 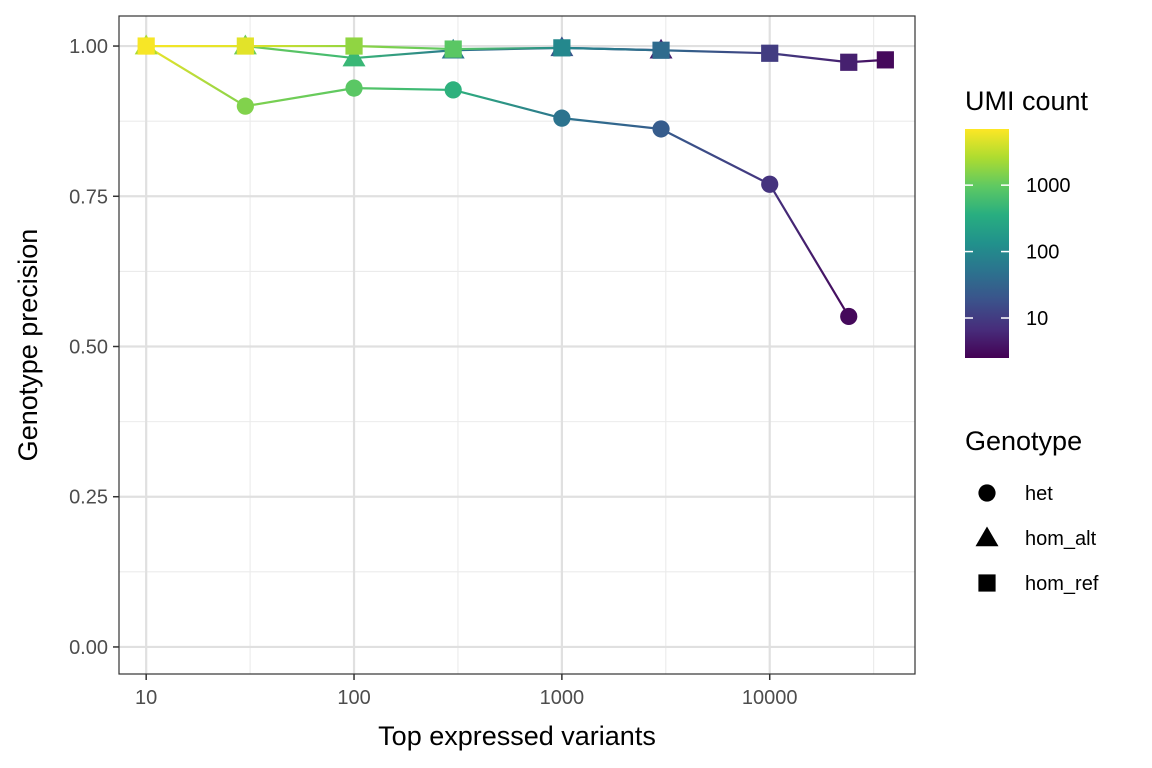 What do you see at coordinates (28, 345) in the screenshot?
I see `y-axis-title: Genotype precision` at bounding box center [28, 345].